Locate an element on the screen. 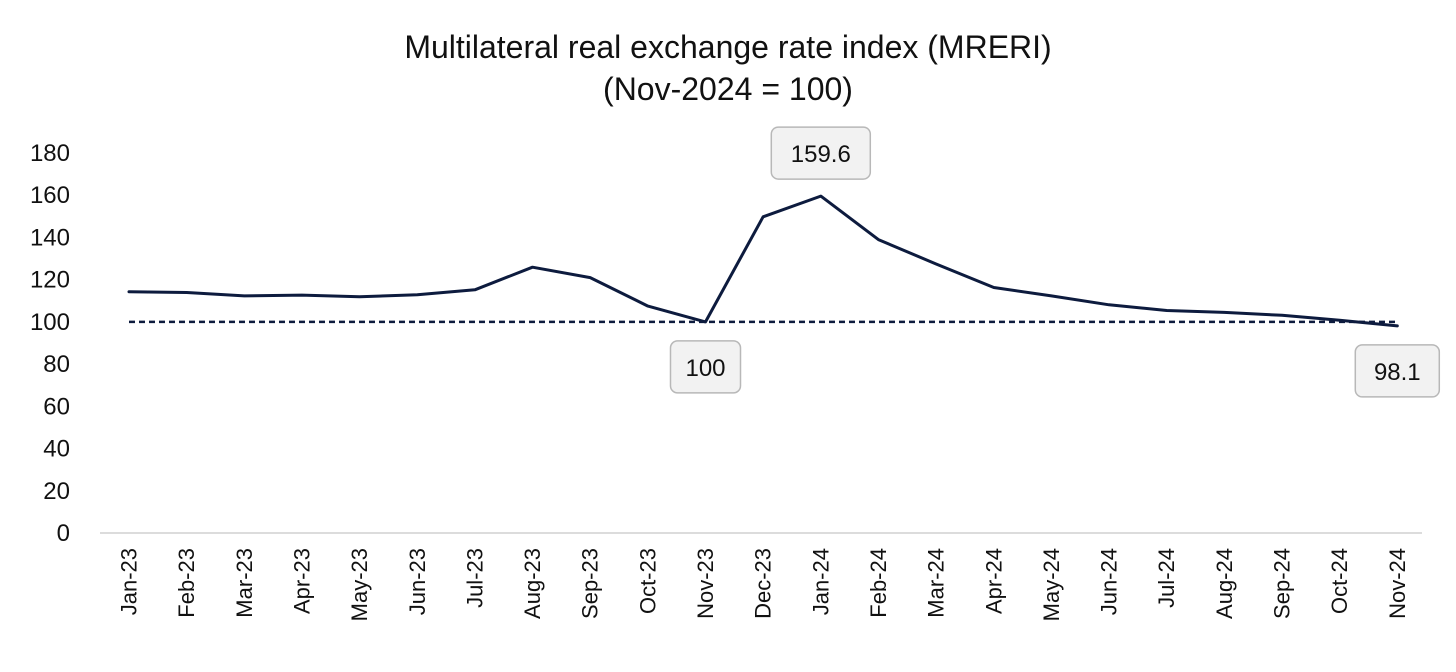 This screenshot has width=1456, height=672. x-tick-label: Sep-23 is located at coordinates (590, 583).